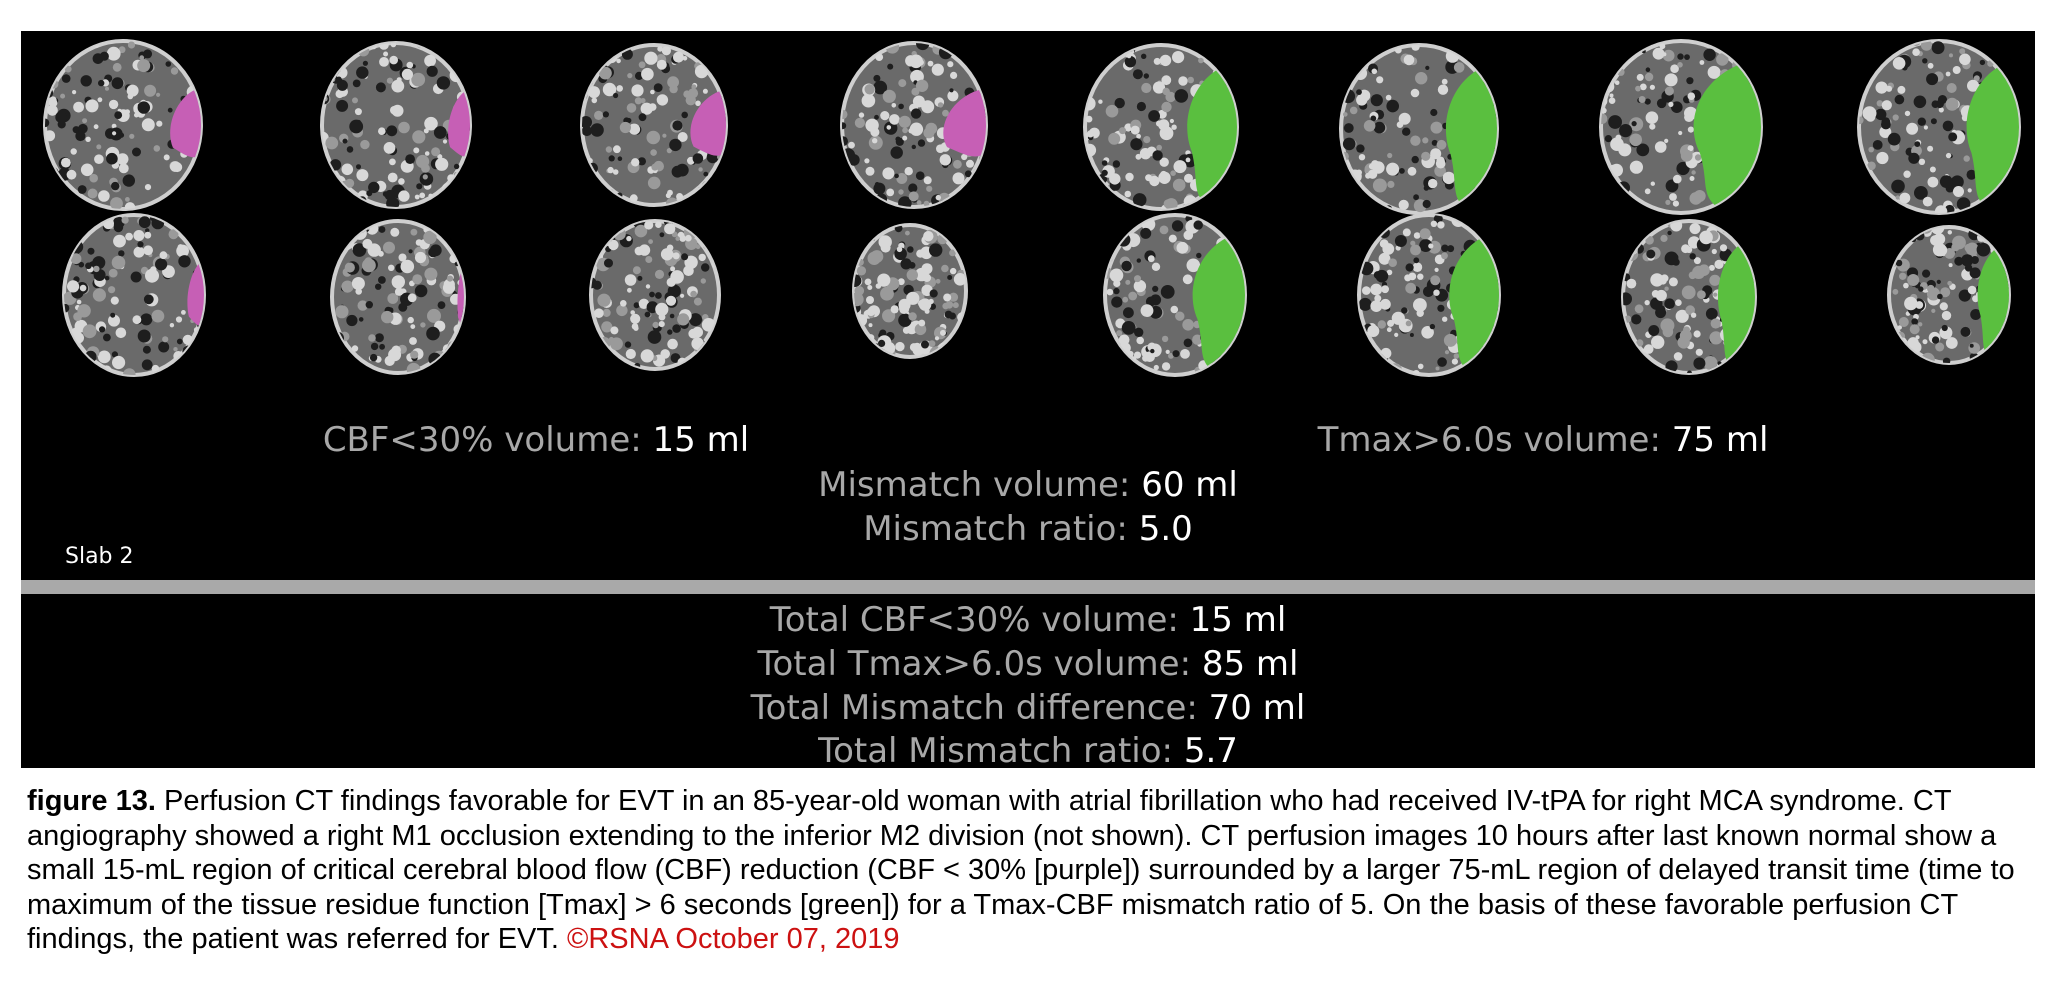  I want to click on slab-mismatch-volume-value: 60 ml, so click(1189, 485).